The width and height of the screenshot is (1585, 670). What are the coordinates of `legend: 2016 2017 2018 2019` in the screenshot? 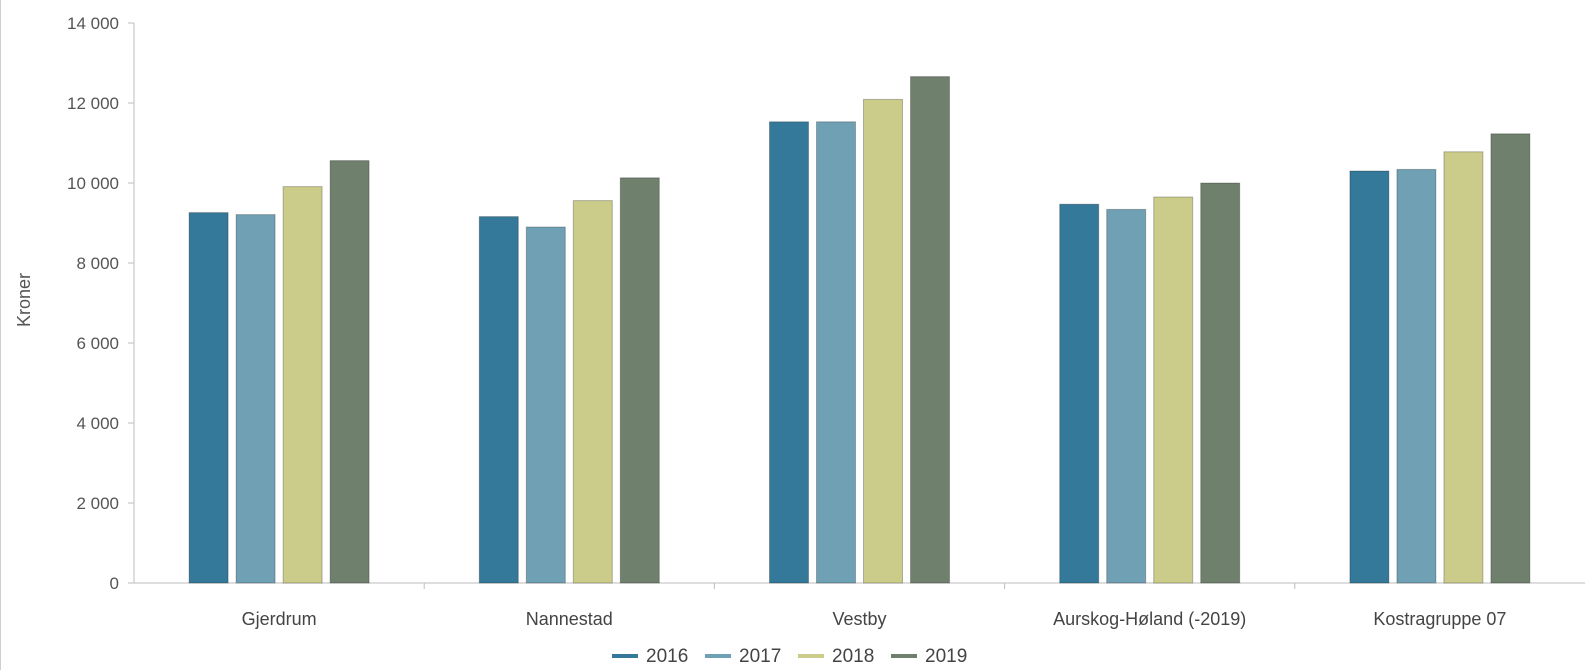 It's located at (789, 656).